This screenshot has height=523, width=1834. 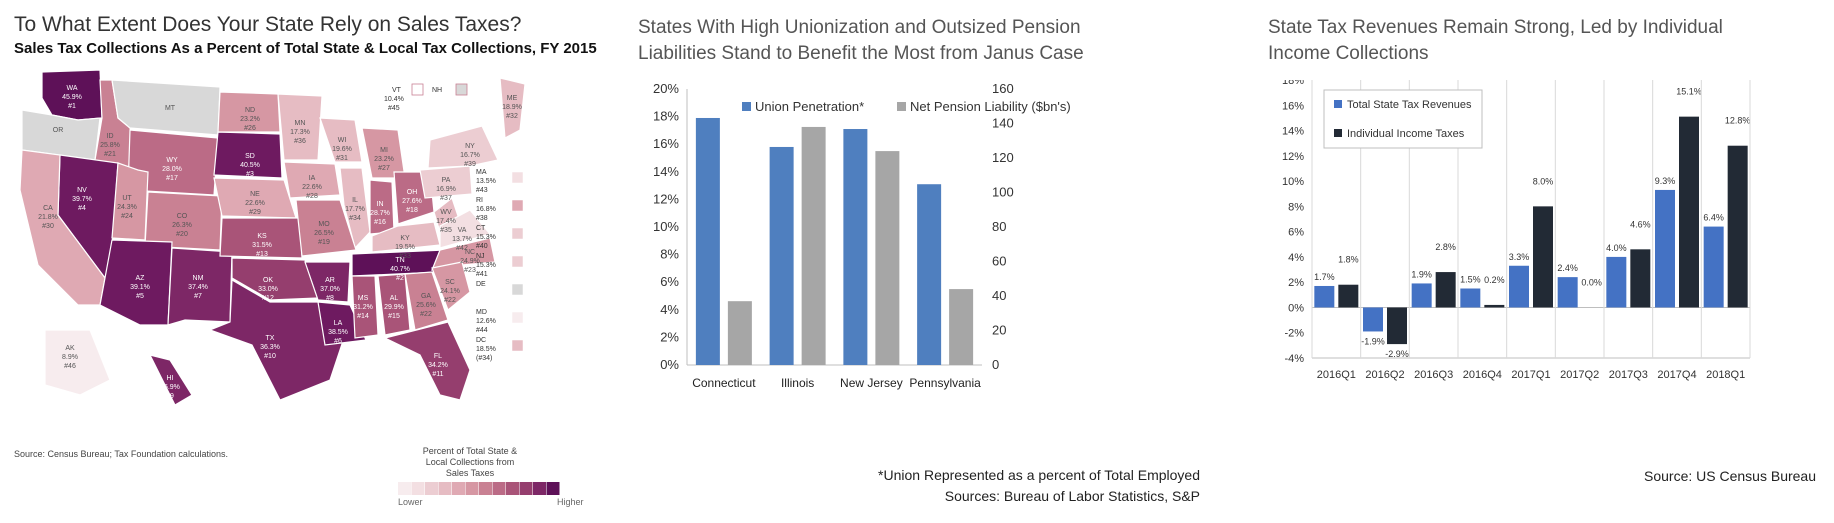 I want to click on state-shape-il, so click(x=355, y=208).